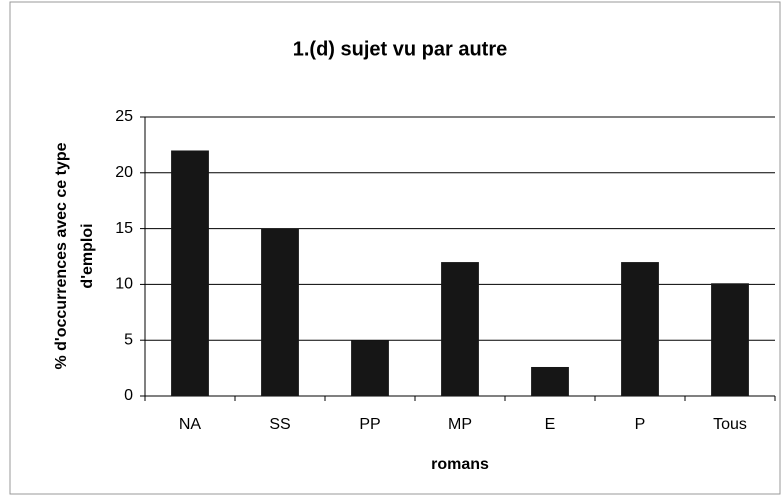 The height and width of the screenshot is (497, 784). What do you see at coordinates (128, 339) in the screenshot?
I see `y-tick-label: 5` at bounding box center [128, 339].